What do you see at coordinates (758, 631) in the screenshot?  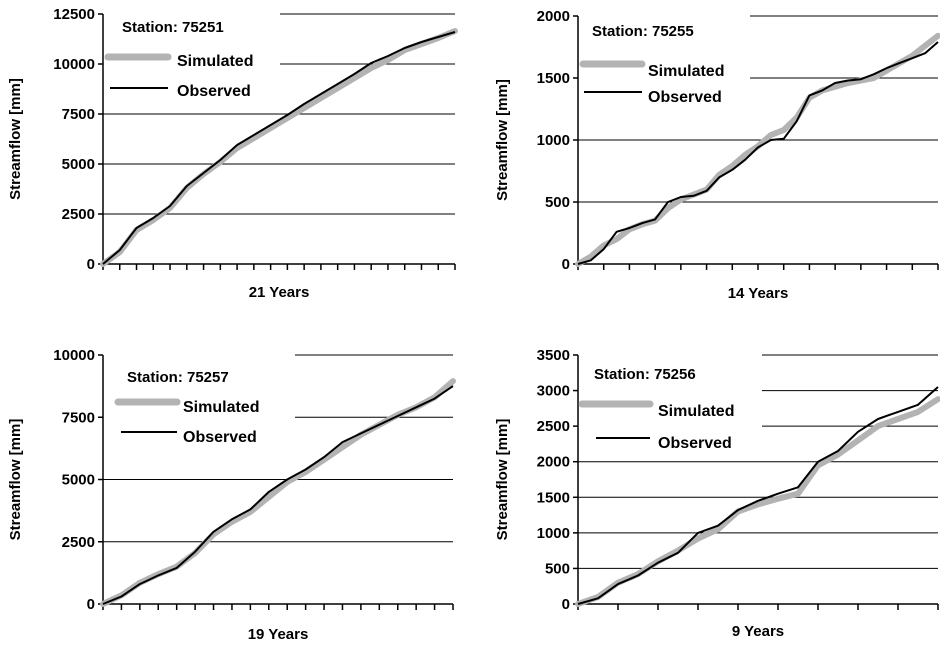 I see `x-axis-title: 9 Years` at bounding box center [758, 631].